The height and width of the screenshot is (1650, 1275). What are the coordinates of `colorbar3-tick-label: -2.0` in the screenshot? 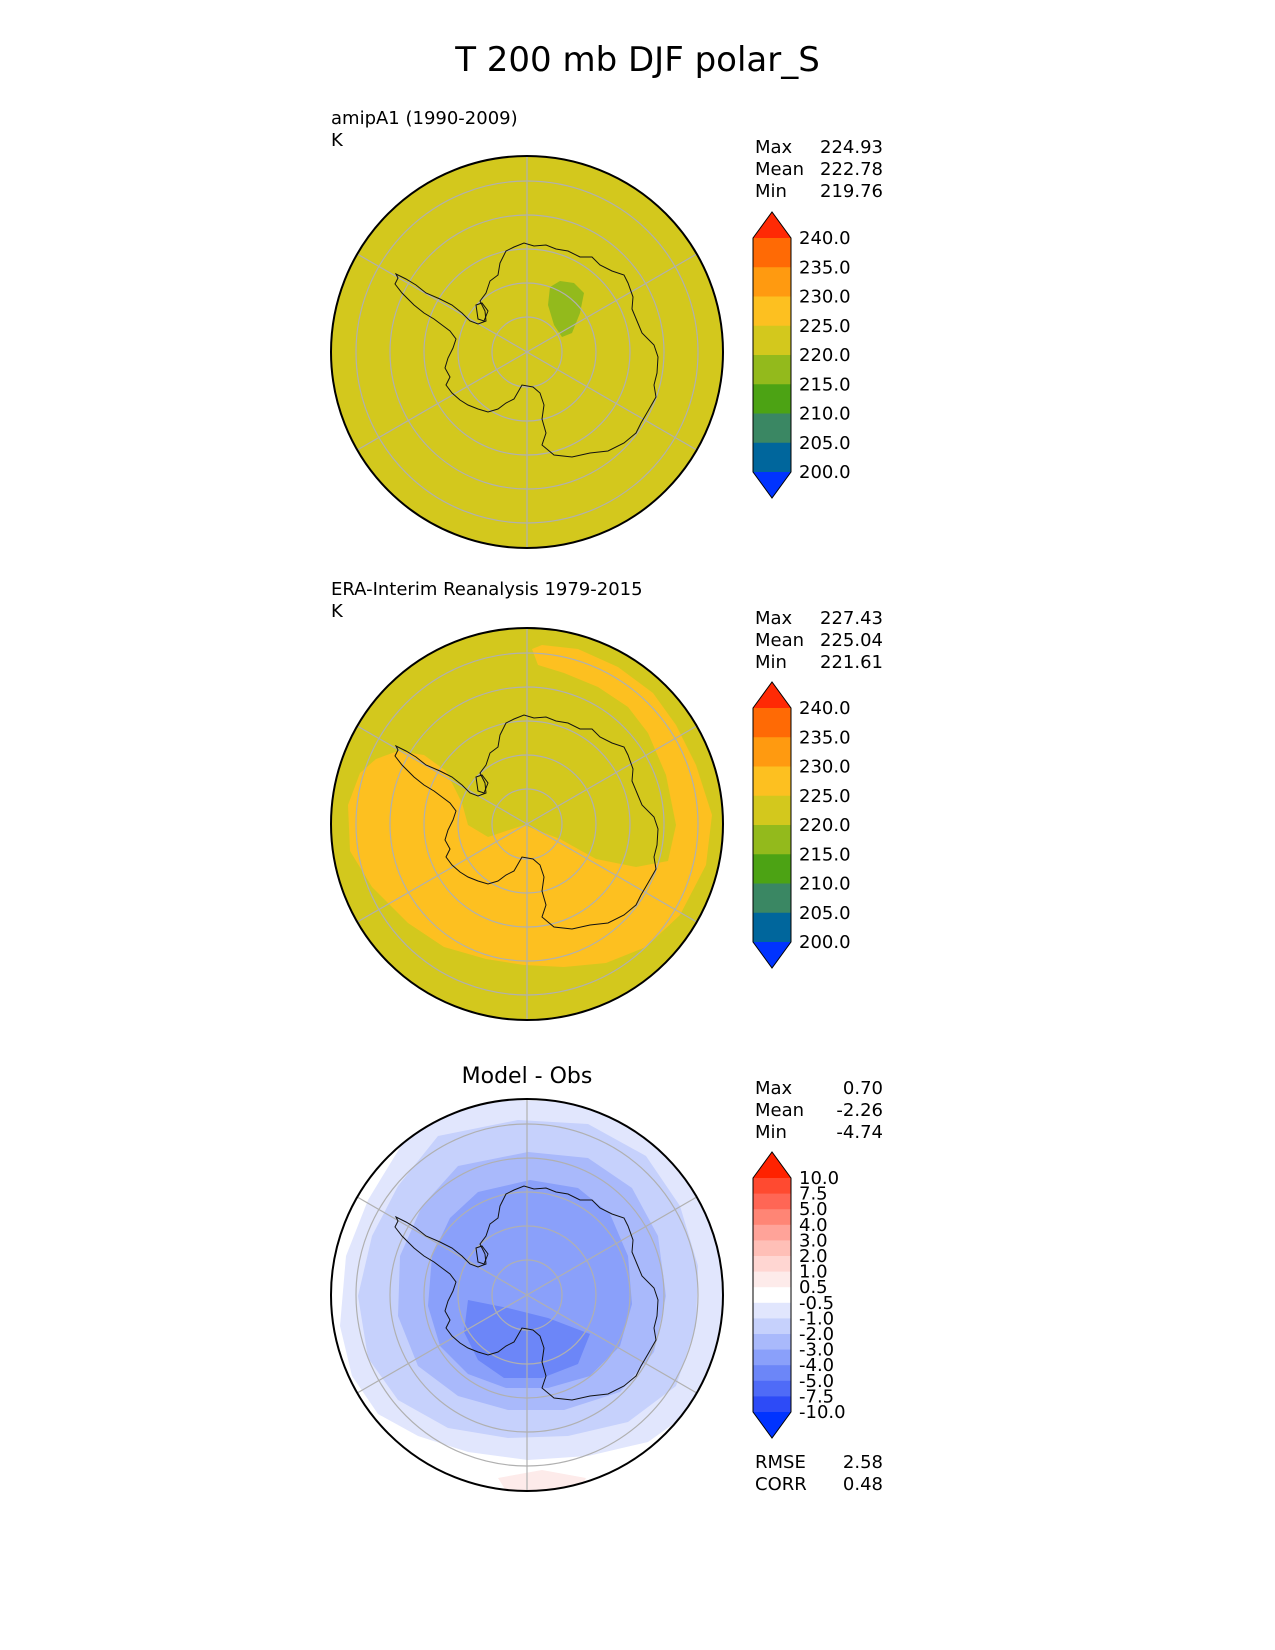 It's located at (816, 1334).